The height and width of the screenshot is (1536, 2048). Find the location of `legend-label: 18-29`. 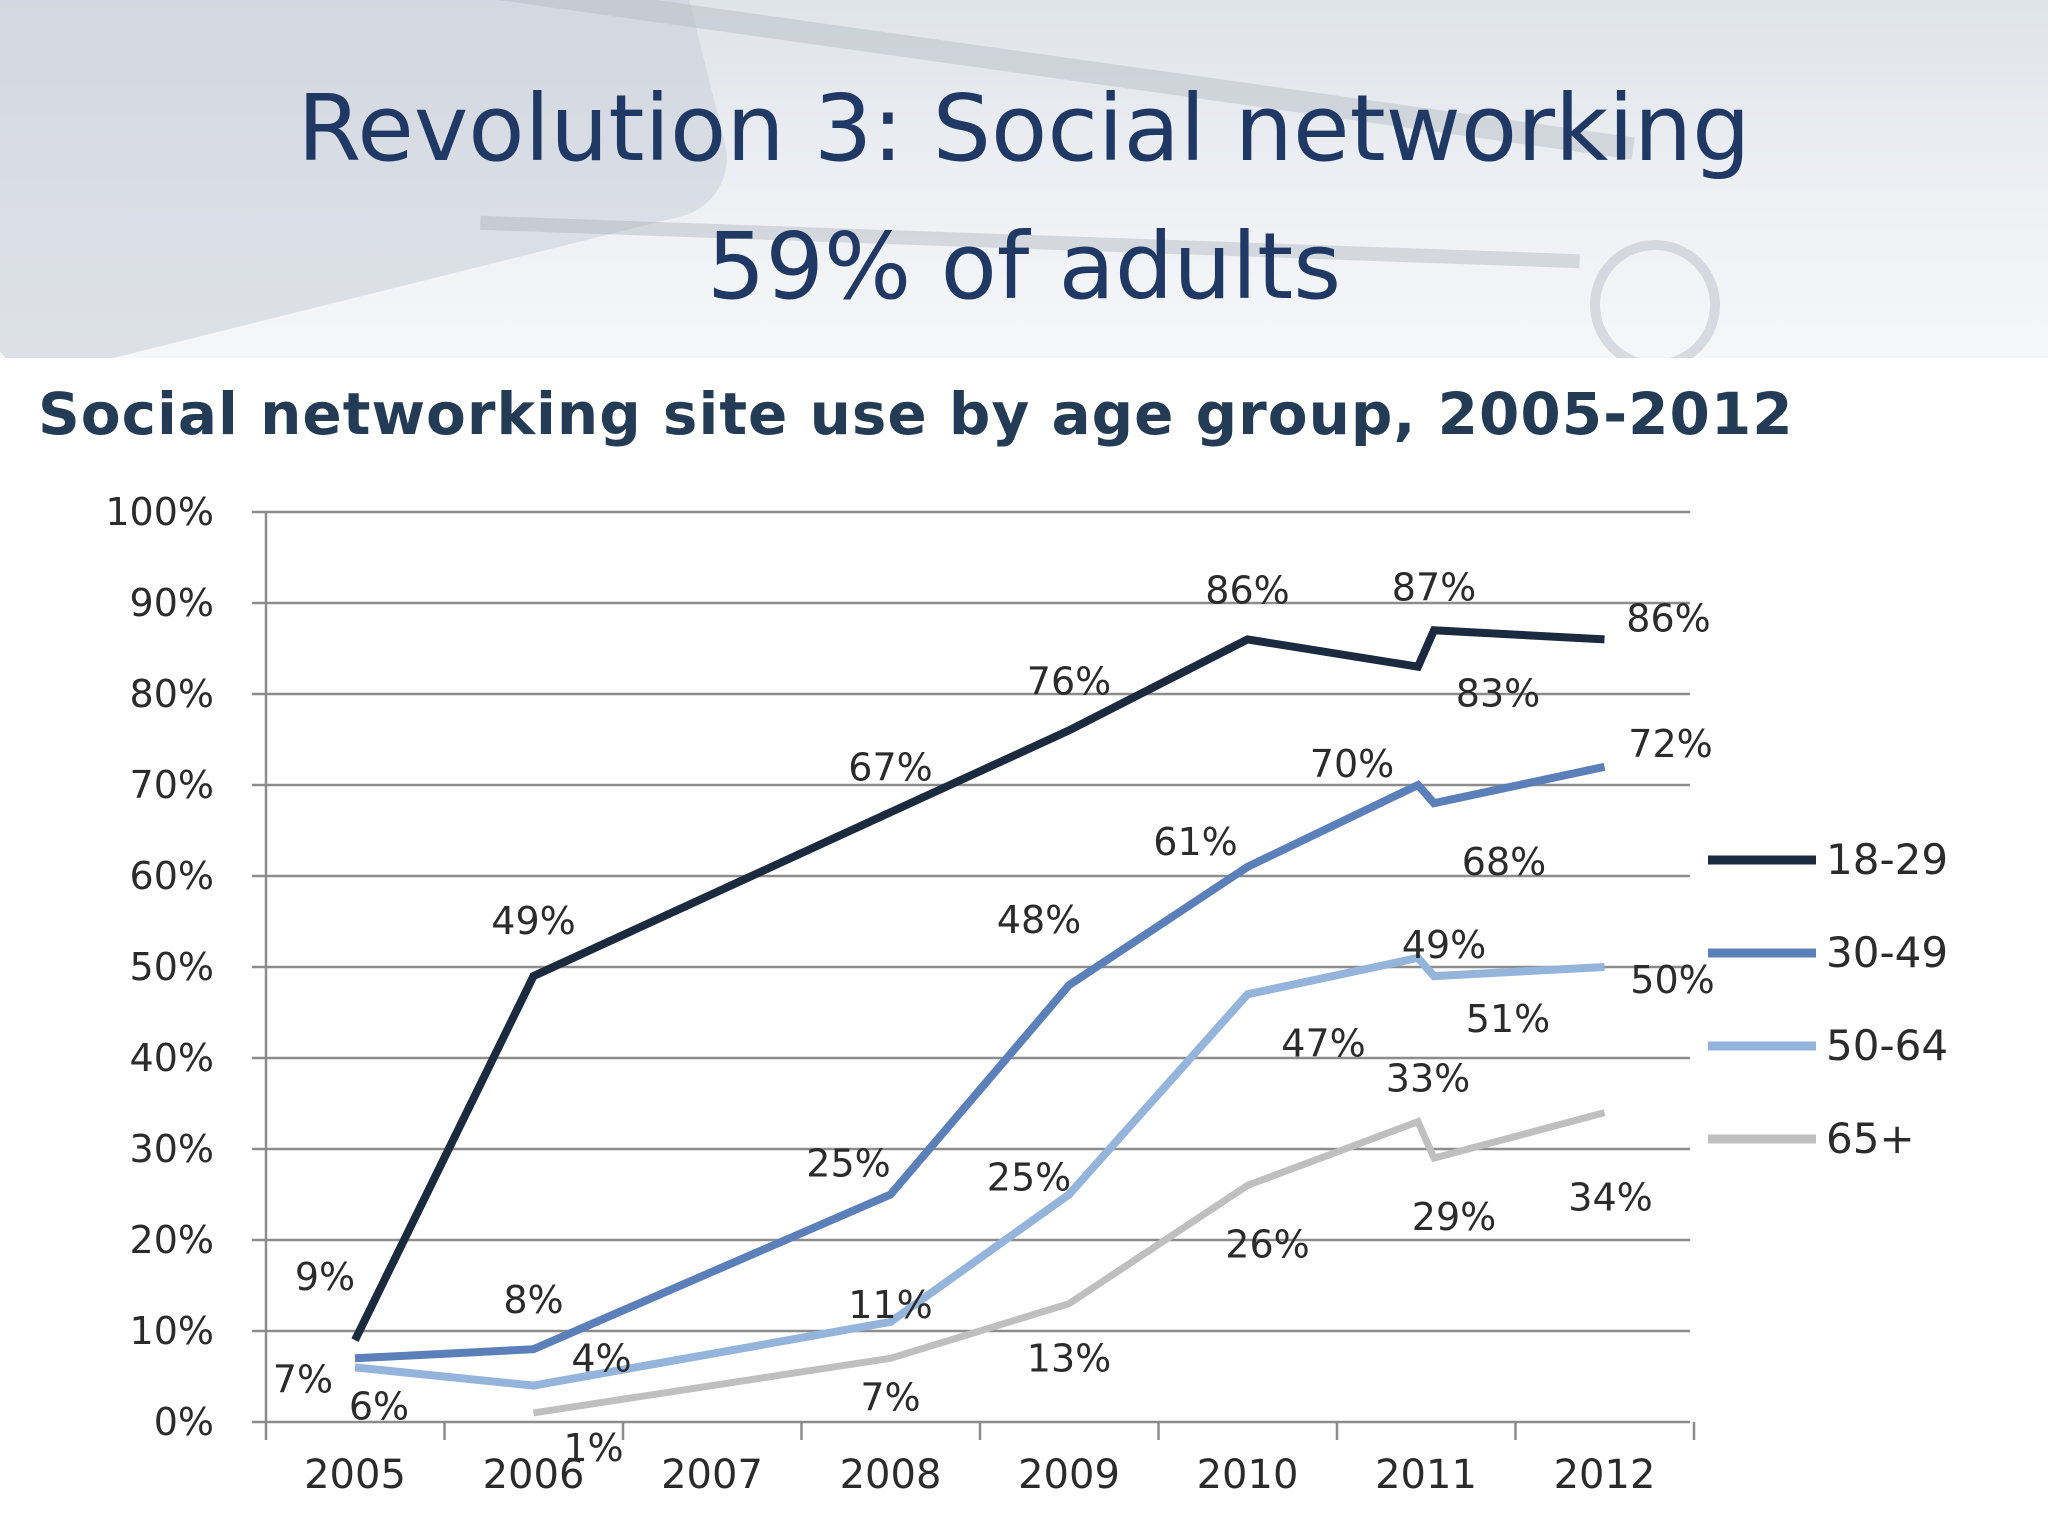

legend-label: 18-29 is located at coordinates (1887, 859).